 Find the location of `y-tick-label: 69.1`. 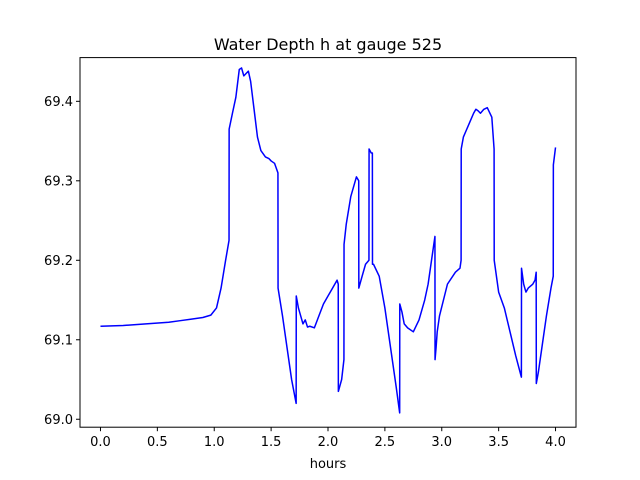

y-tick-label: 69.1 is located at coordinates (58, 340).